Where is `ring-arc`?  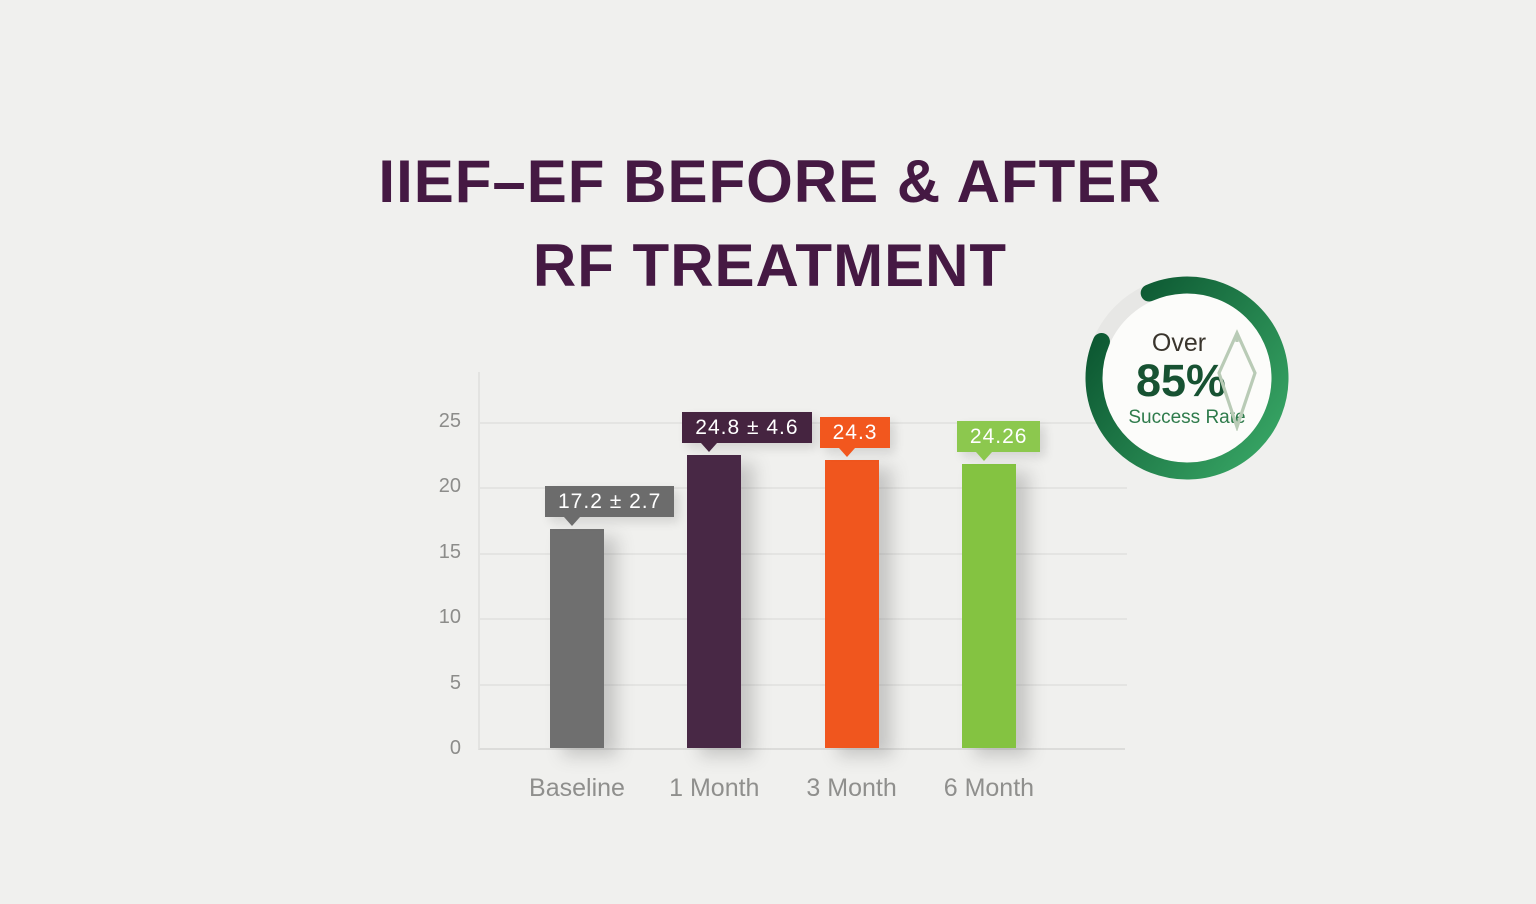
ring-arc is located at coordinates (1187, 378).